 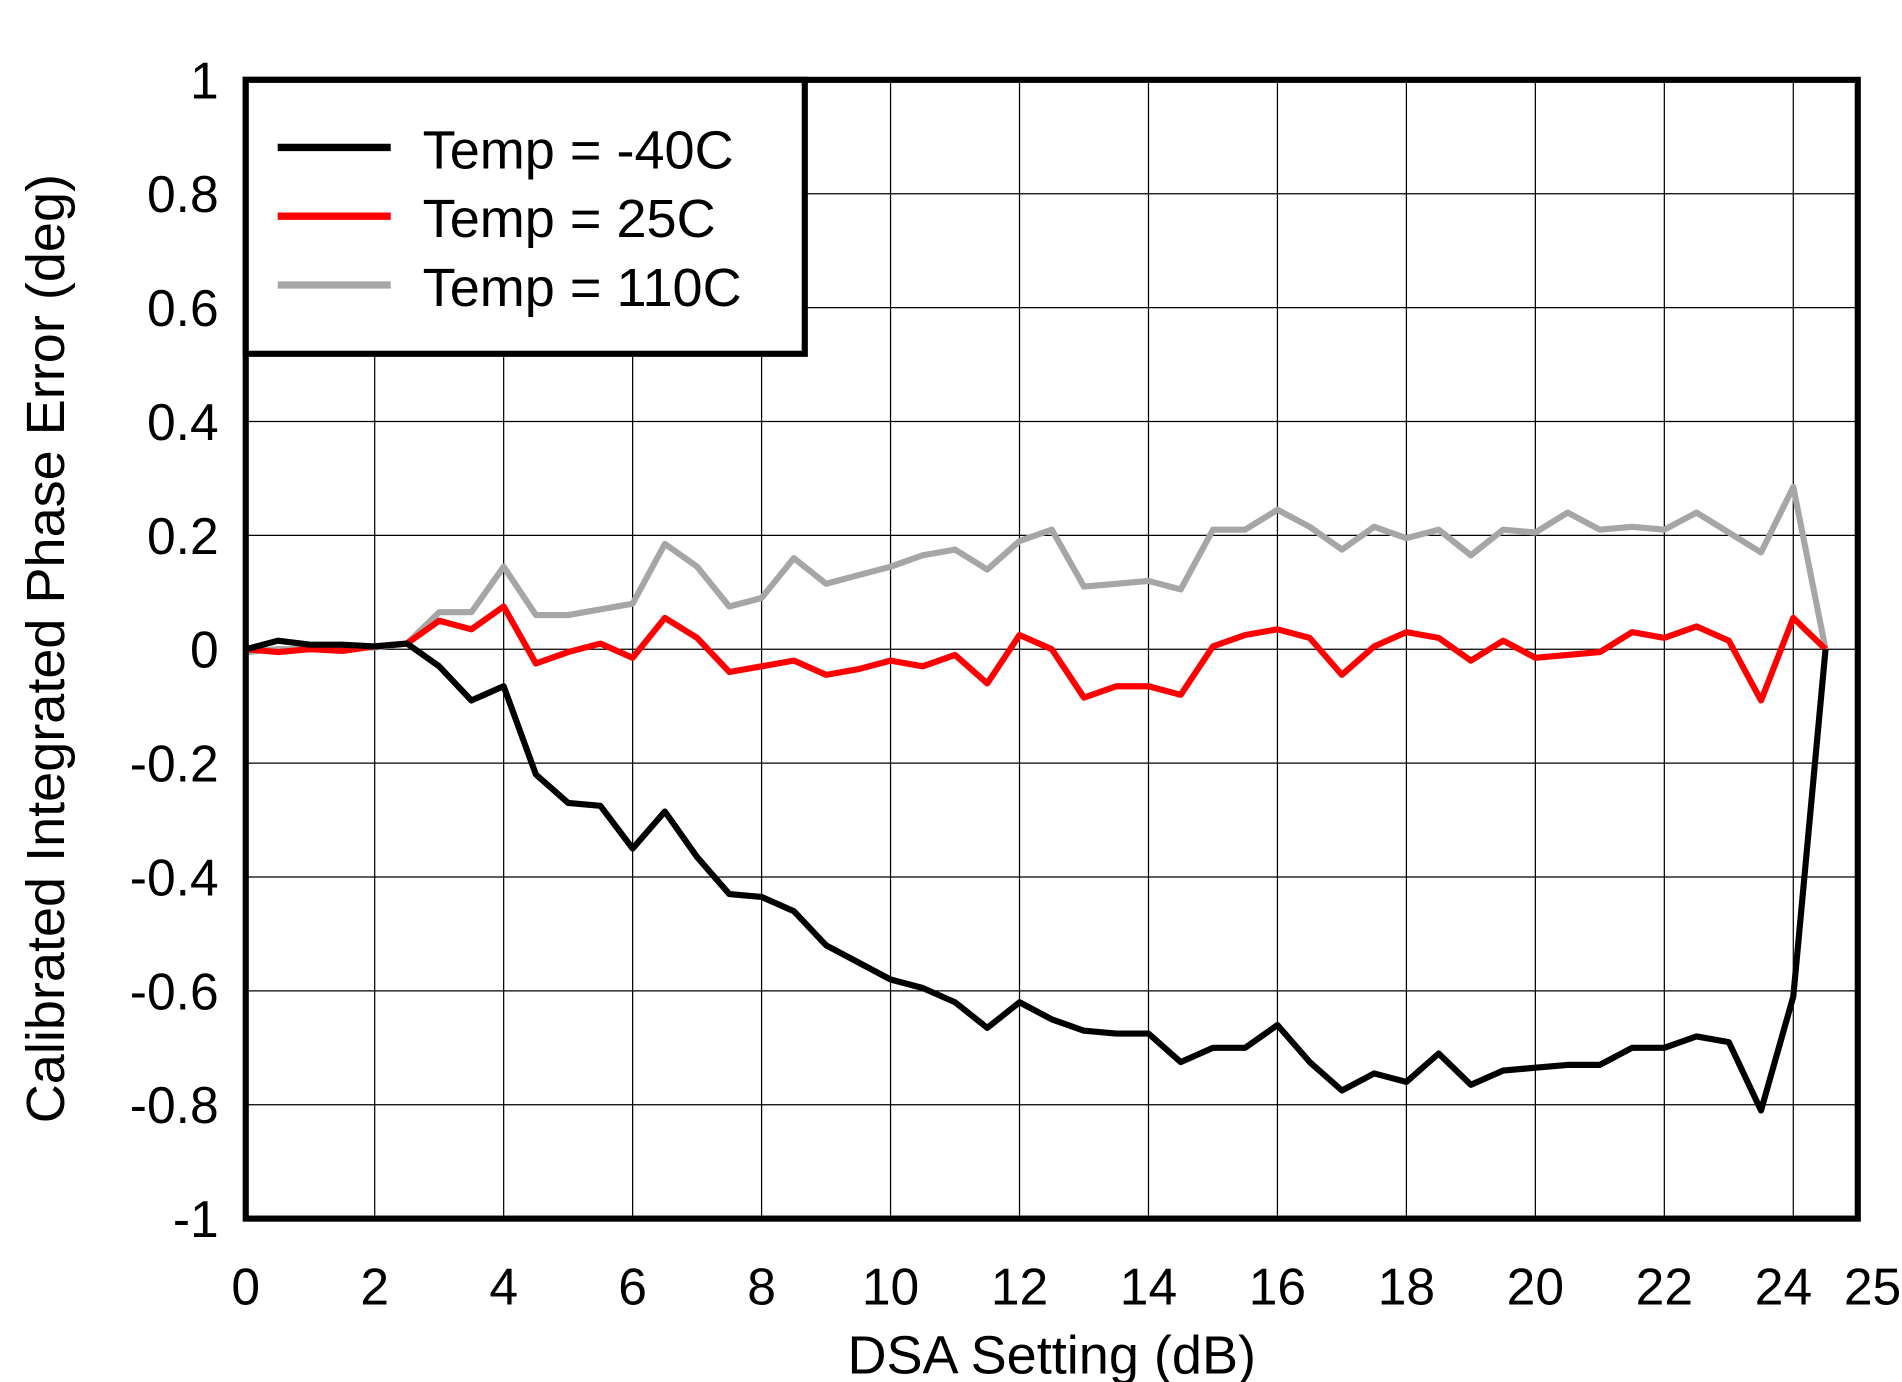 I want to click on x-tick-label: 0, so click(x=245, y=1287).